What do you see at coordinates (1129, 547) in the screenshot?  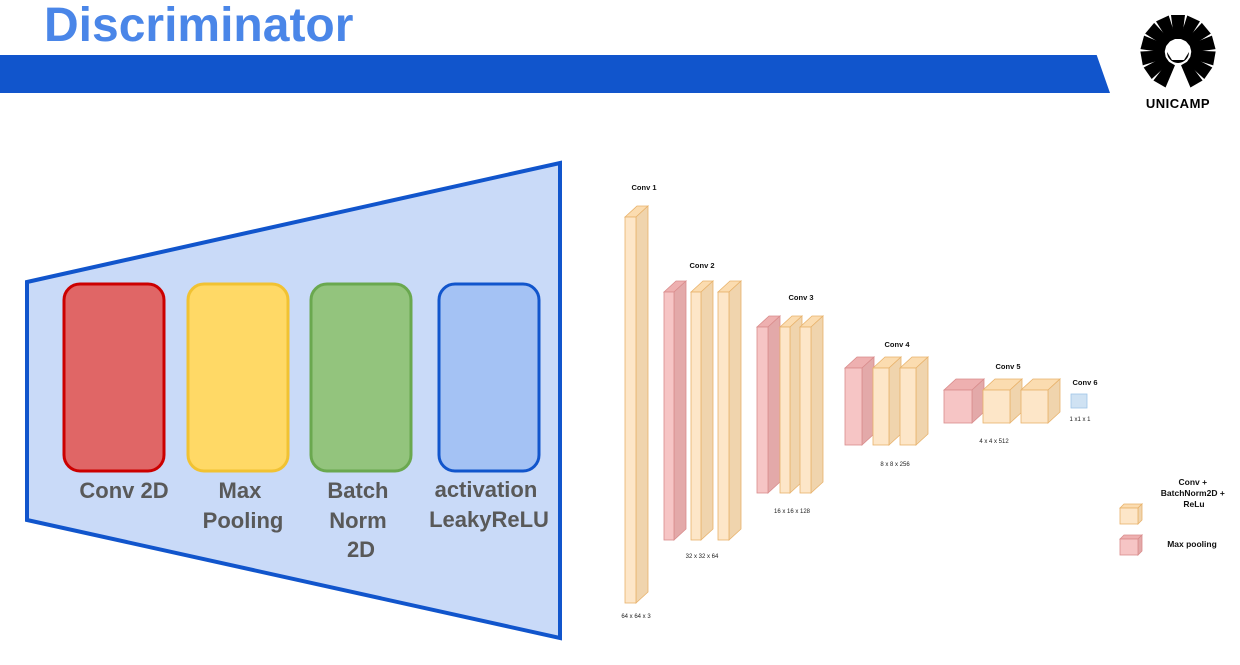 I see `legend-pool-swatch` at bounding box center [1129, 547].